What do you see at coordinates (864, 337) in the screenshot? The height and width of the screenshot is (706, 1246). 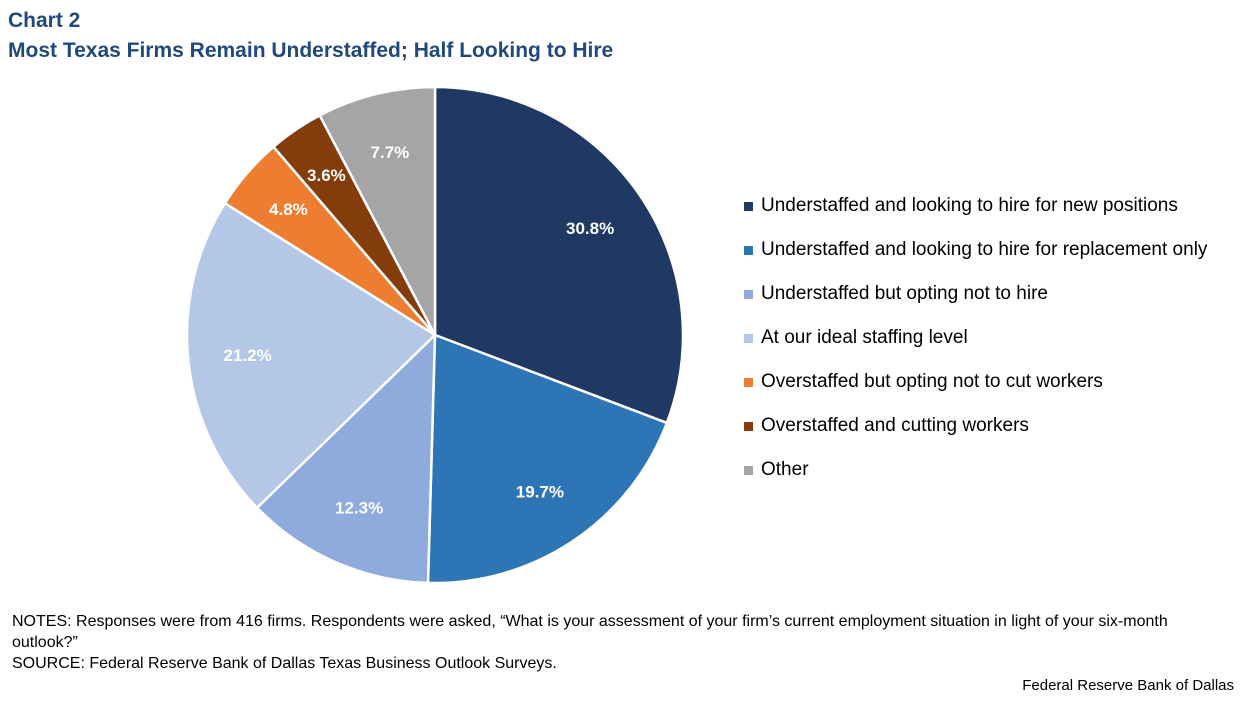 I see `legend-label: At our ideal staffing level` at bounding box center [864, 337].